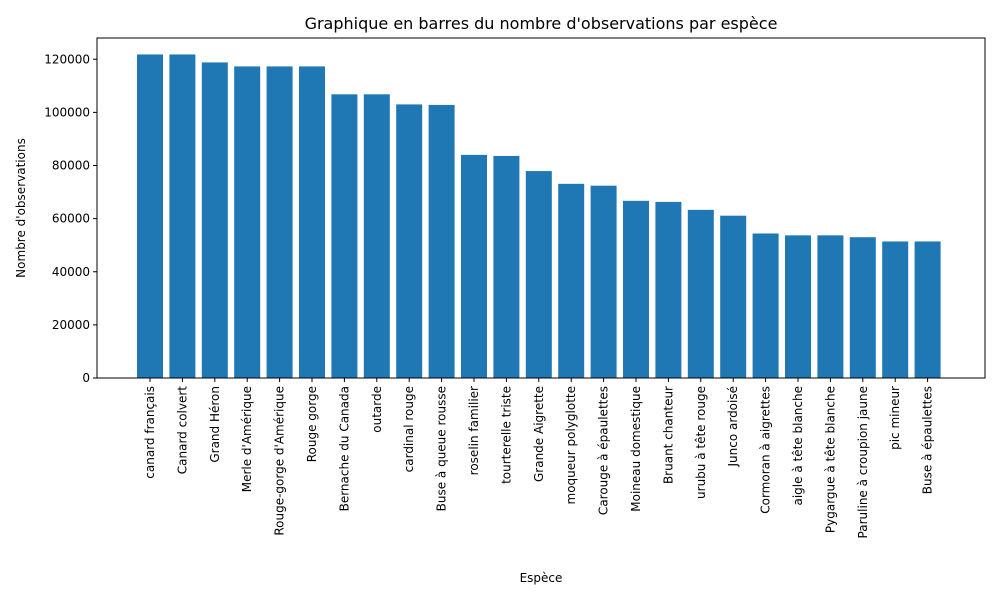  I want to click on x-tick-label: Grand Héron, so click(215, 424).